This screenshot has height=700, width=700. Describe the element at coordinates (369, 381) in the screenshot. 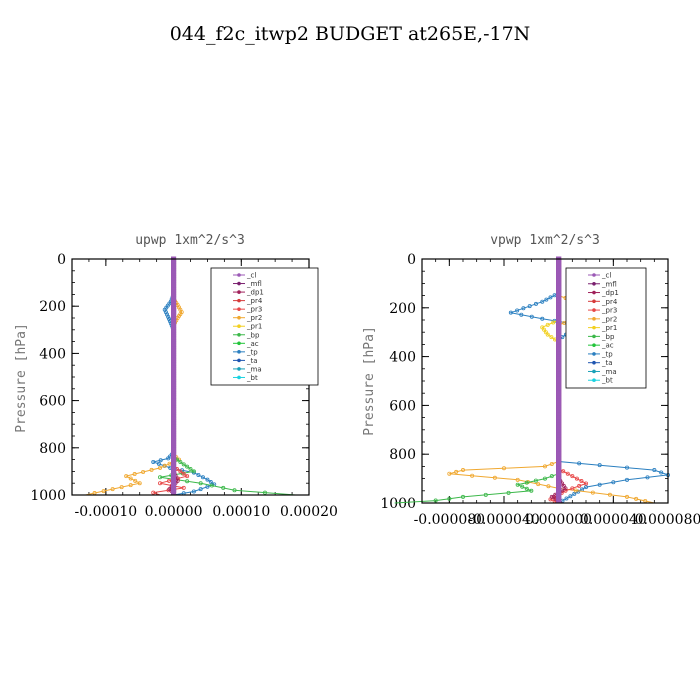

I see `y-axis-label-vpwp: Pressure [hPa]` at that location.